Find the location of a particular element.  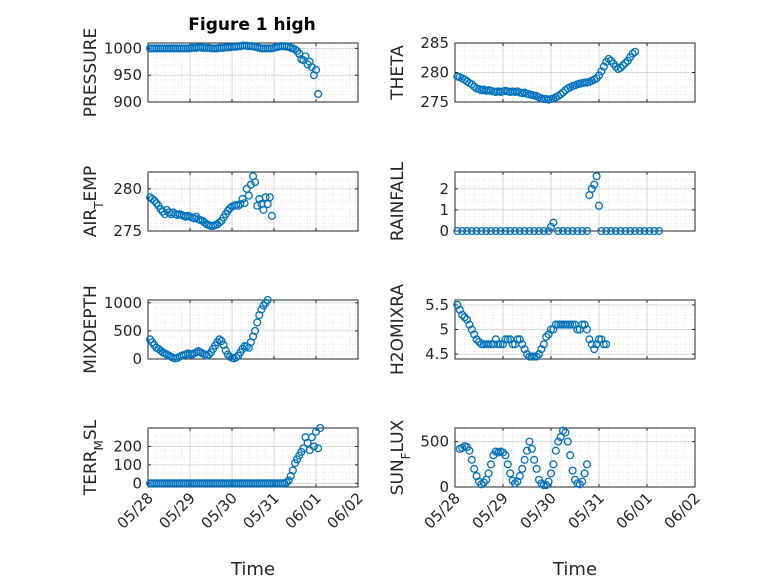

y-axis-label: MIXDEPTH is located at coordinates (91, 329).